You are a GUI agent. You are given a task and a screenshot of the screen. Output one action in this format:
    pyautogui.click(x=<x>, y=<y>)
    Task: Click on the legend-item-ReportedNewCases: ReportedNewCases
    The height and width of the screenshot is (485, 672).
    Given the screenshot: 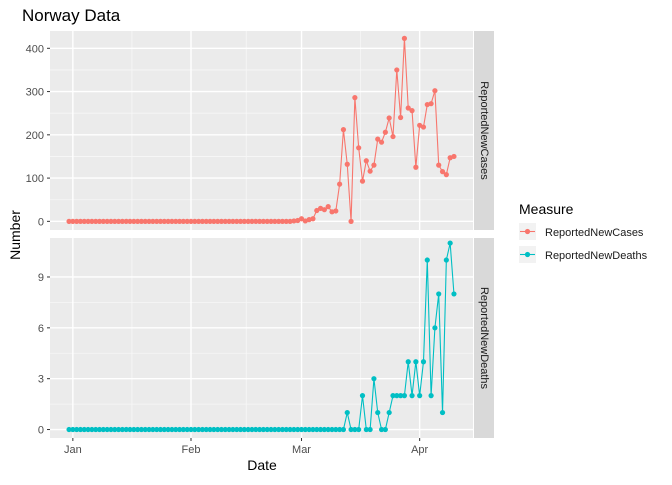 What is the action you would take?
    pyautogui.click(x=581, y=231)
    